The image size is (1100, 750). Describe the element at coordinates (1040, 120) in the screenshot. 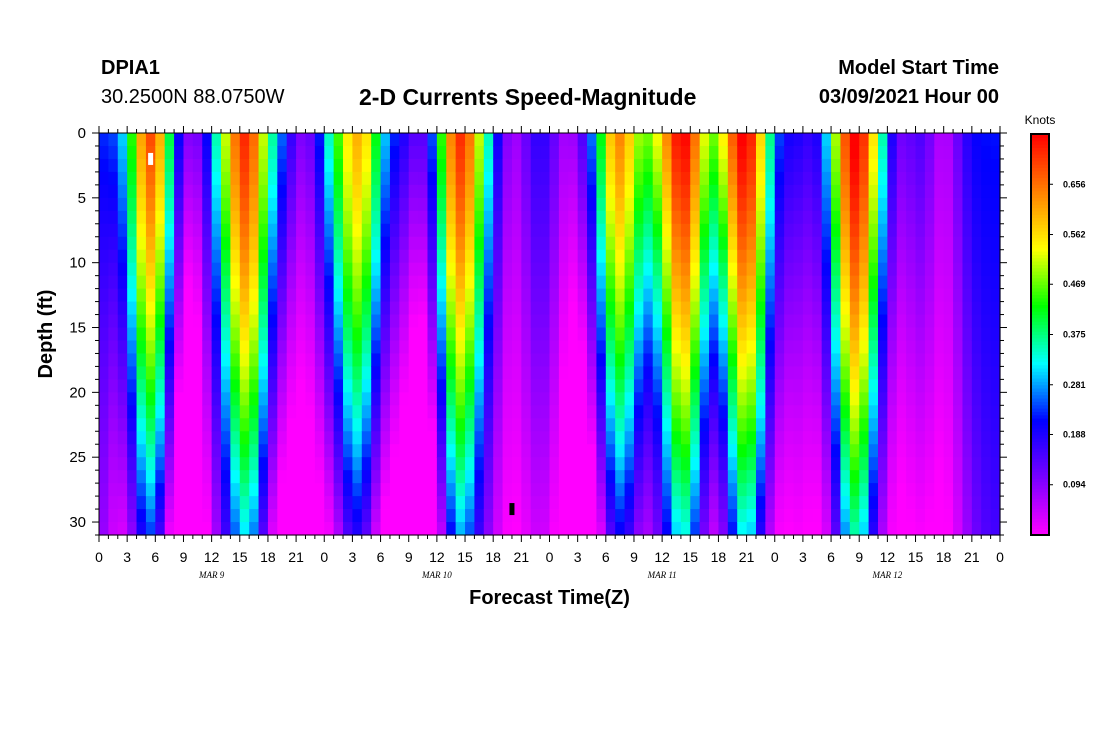

I see `colorbar-title: Knots` at that location.